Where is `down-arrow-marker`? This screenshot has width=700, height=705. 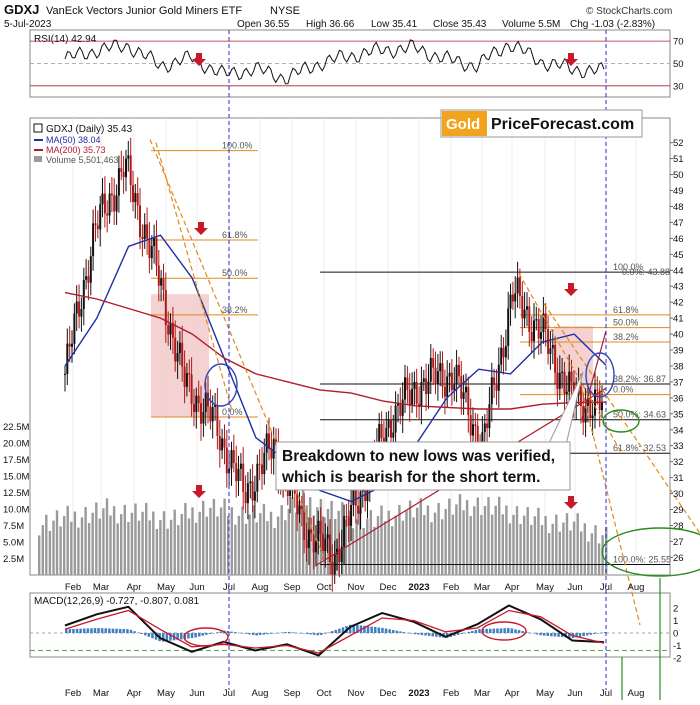
down-arrow-marker is located at coordinates (571, 502).